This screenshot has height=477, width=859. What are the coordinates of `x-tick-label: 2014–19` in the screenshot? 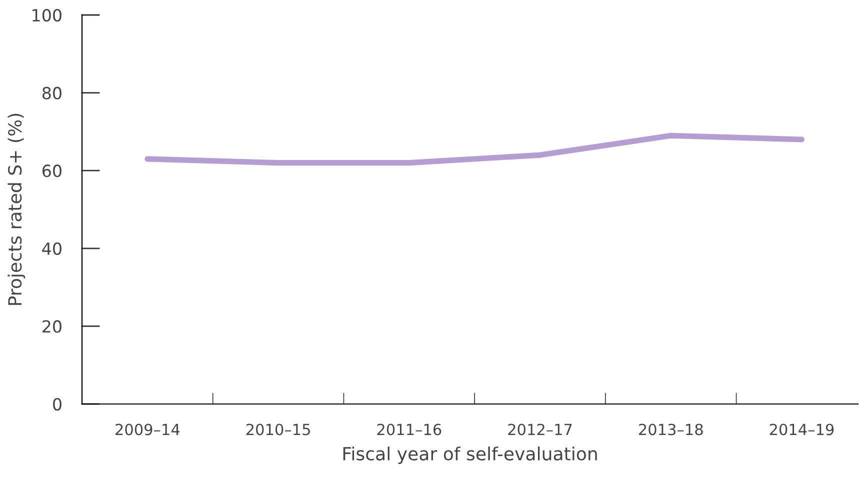 It's located at (802, 430).